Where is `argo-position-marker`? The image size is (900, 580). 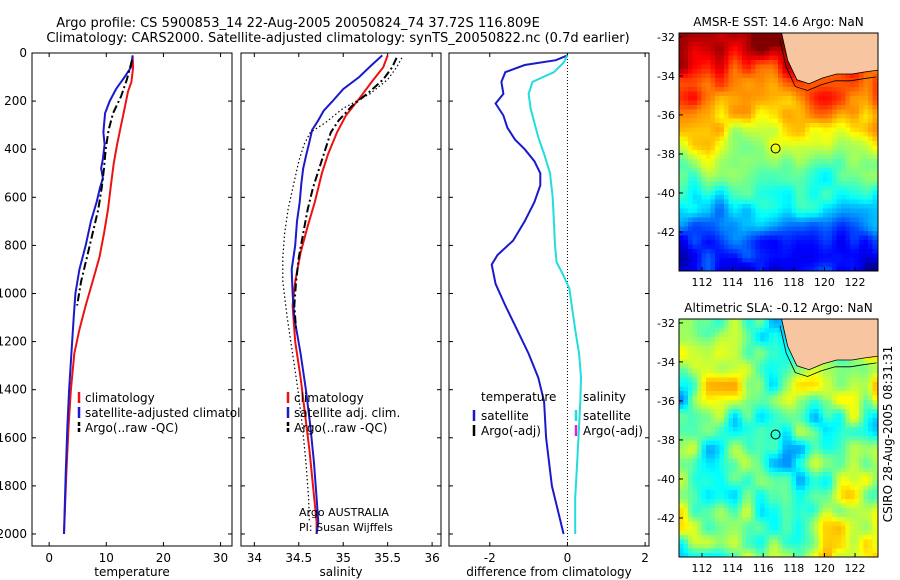 argo-position-marker is located at coordinates (775, 434).